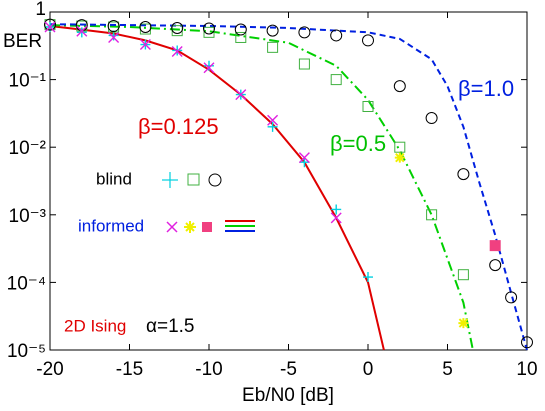 This screenshot has height=411, width=545. I want to click on y-tick-label: 10⁻¹, so click(28, 81).